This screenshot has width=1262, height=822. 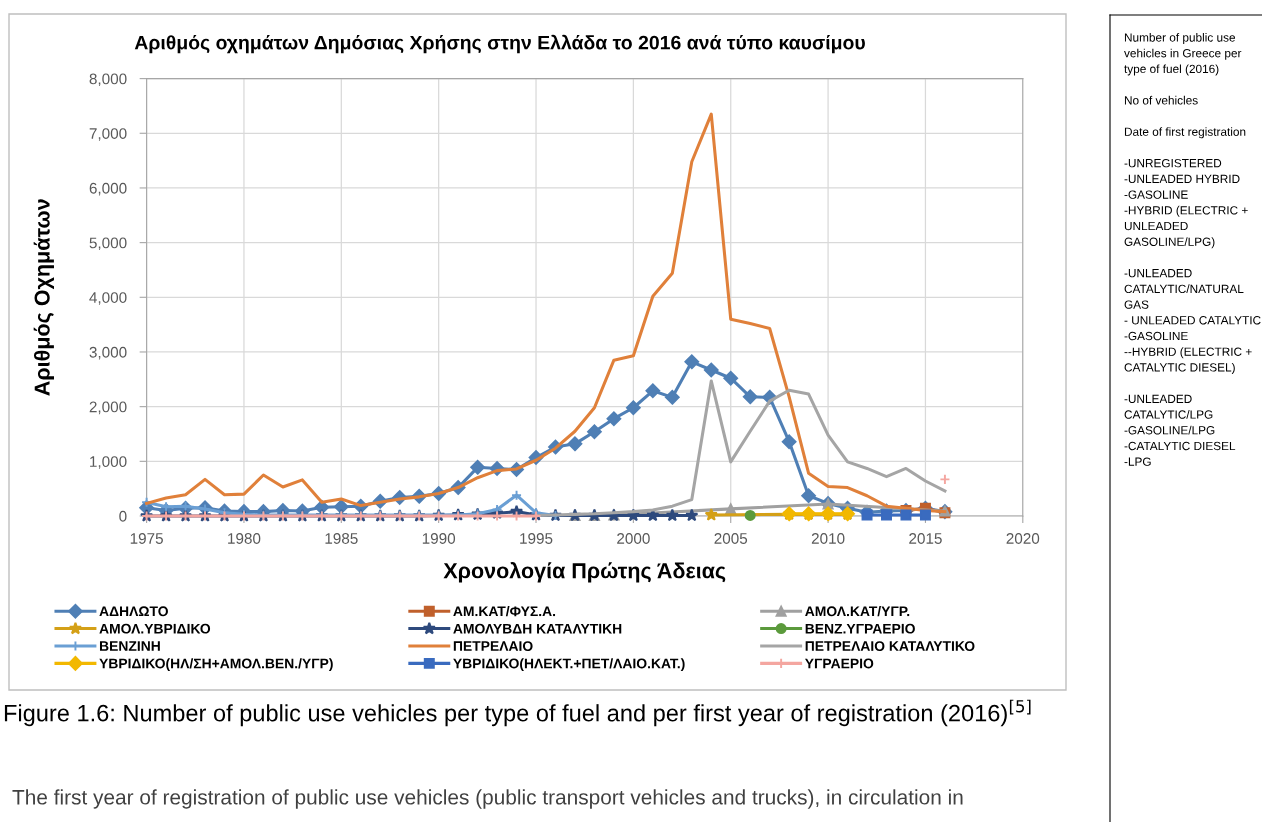 I want to click on text: Date of first registration, so click(x=1185, y=133).